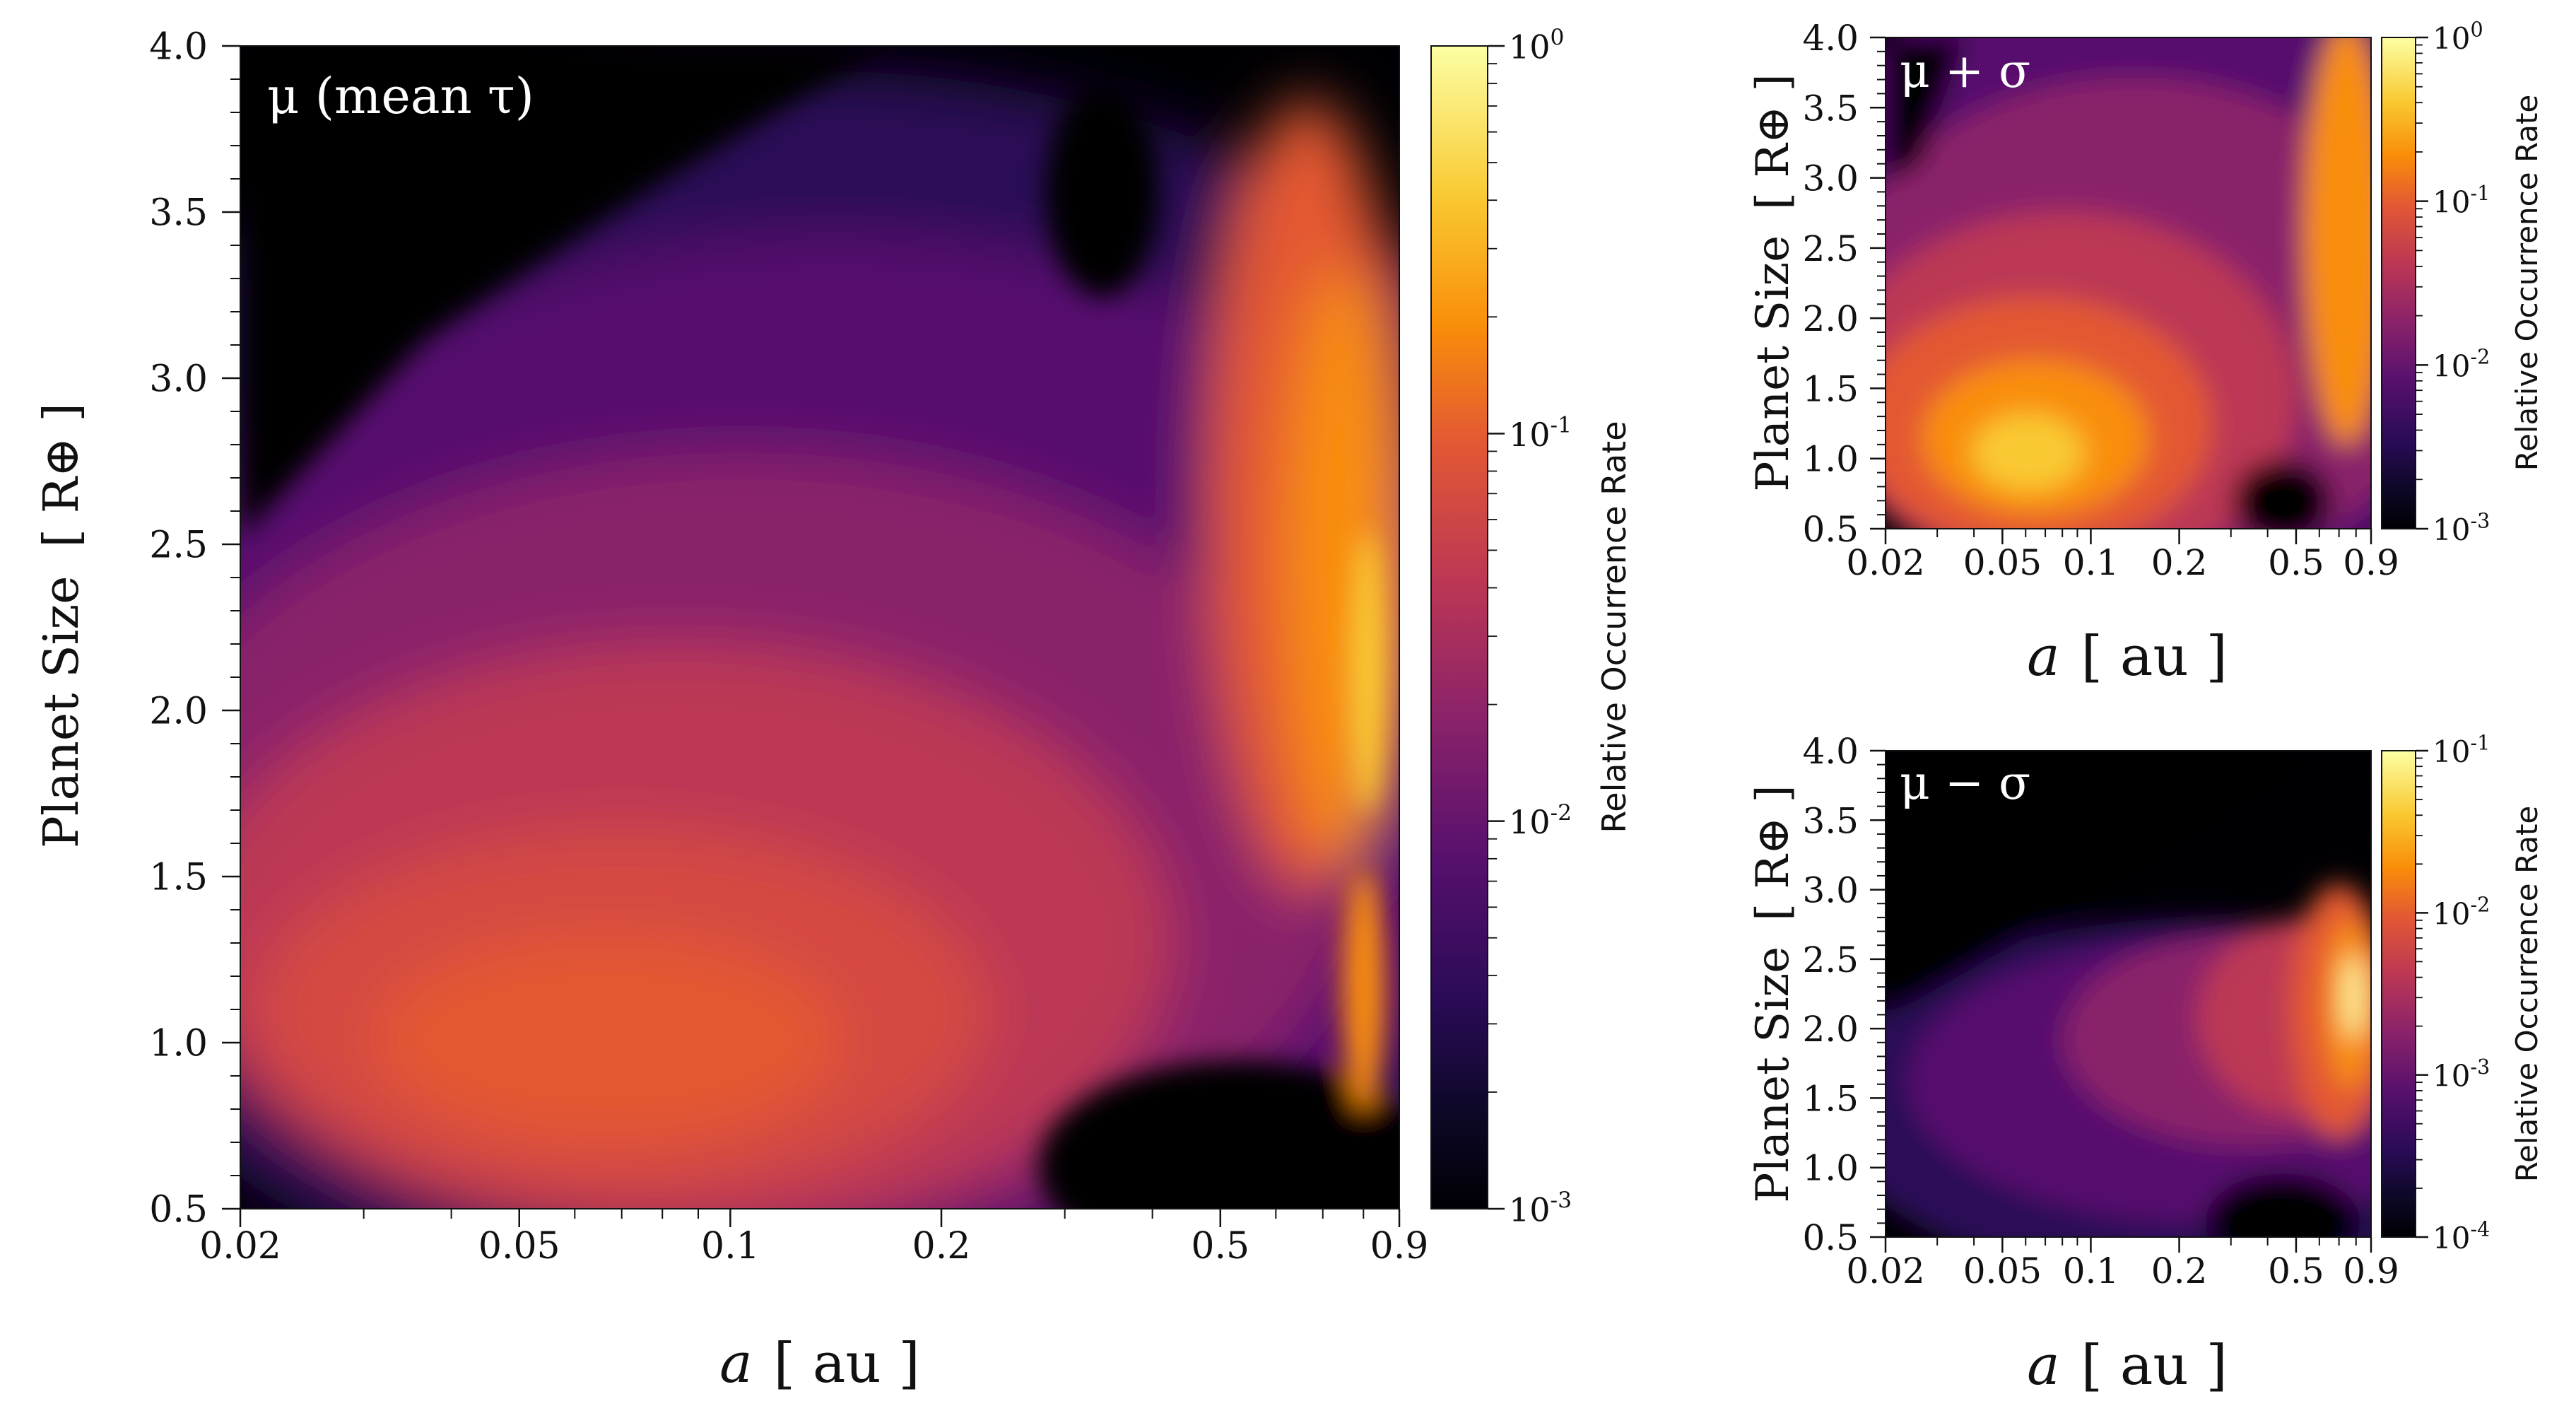 The height and width of the screenshot is (1406, 2576). What do you see at coordinates (2296, 1271) in the screenshot?
I see `heatmap-minus-sigma-x-tick-label: 0.5` at bounding box center [2296, 1271].